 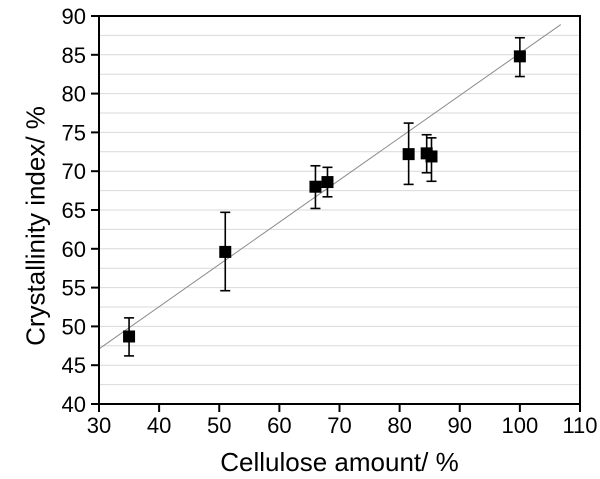 What do you see at coordinates (159, 425) in the screenshot?
I see `x-tick-label-40: 40` at bounding box center [159, 425].